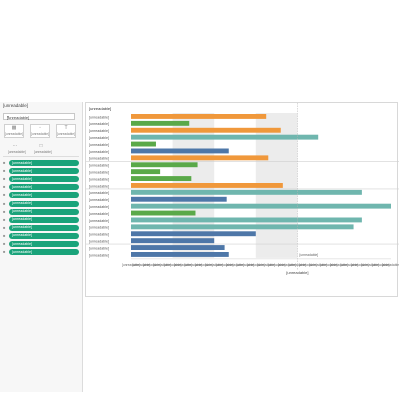 The height and width of the screenshot is (400, 400). Describe the element at coordinates (15, 146) in the screenshot. I see `detail-icon: ⋯` at that location.